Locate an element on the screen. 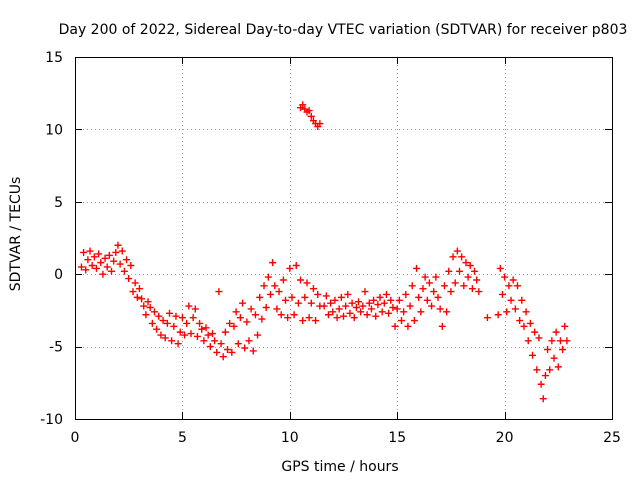 This screenshot has width=640, height=480. x-tick-label: 15 is located at coordinates (397, 438).